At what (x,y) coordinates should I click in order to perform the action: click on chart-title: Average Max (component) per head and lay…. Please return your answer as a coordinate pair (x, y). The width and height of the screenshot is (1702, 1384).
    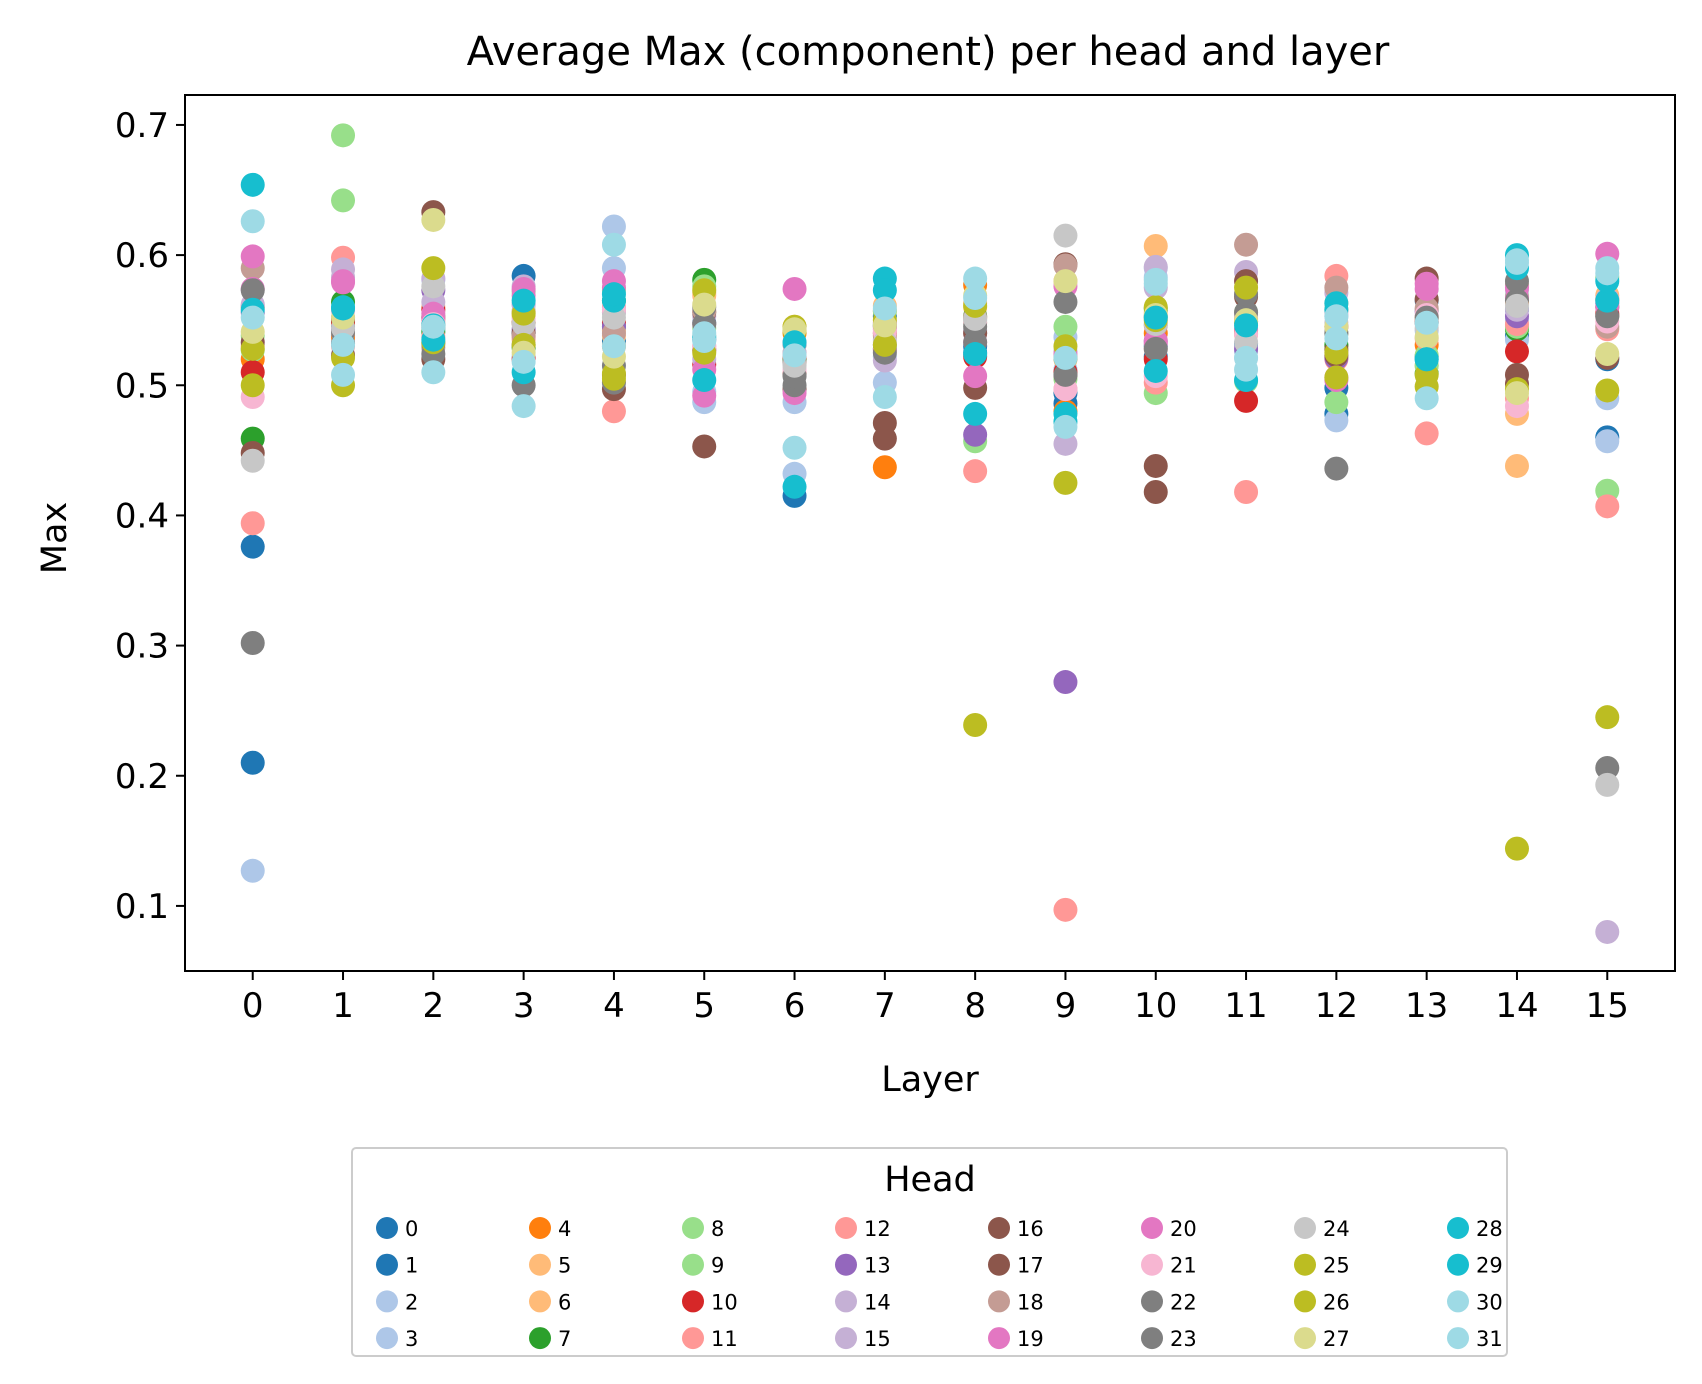
    Looking at the image, I should click on (928, 52).